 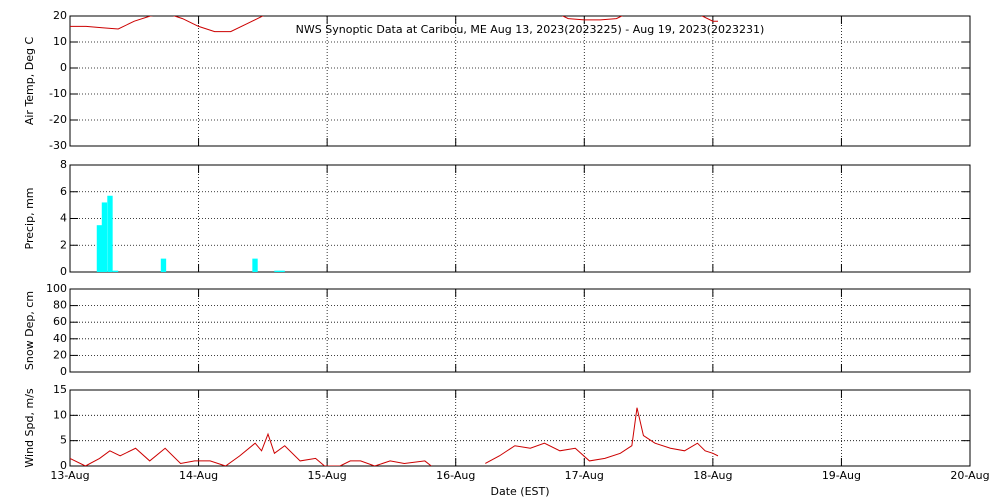 I want to click on y-tick-label: 80, so click(x=60, y=305).